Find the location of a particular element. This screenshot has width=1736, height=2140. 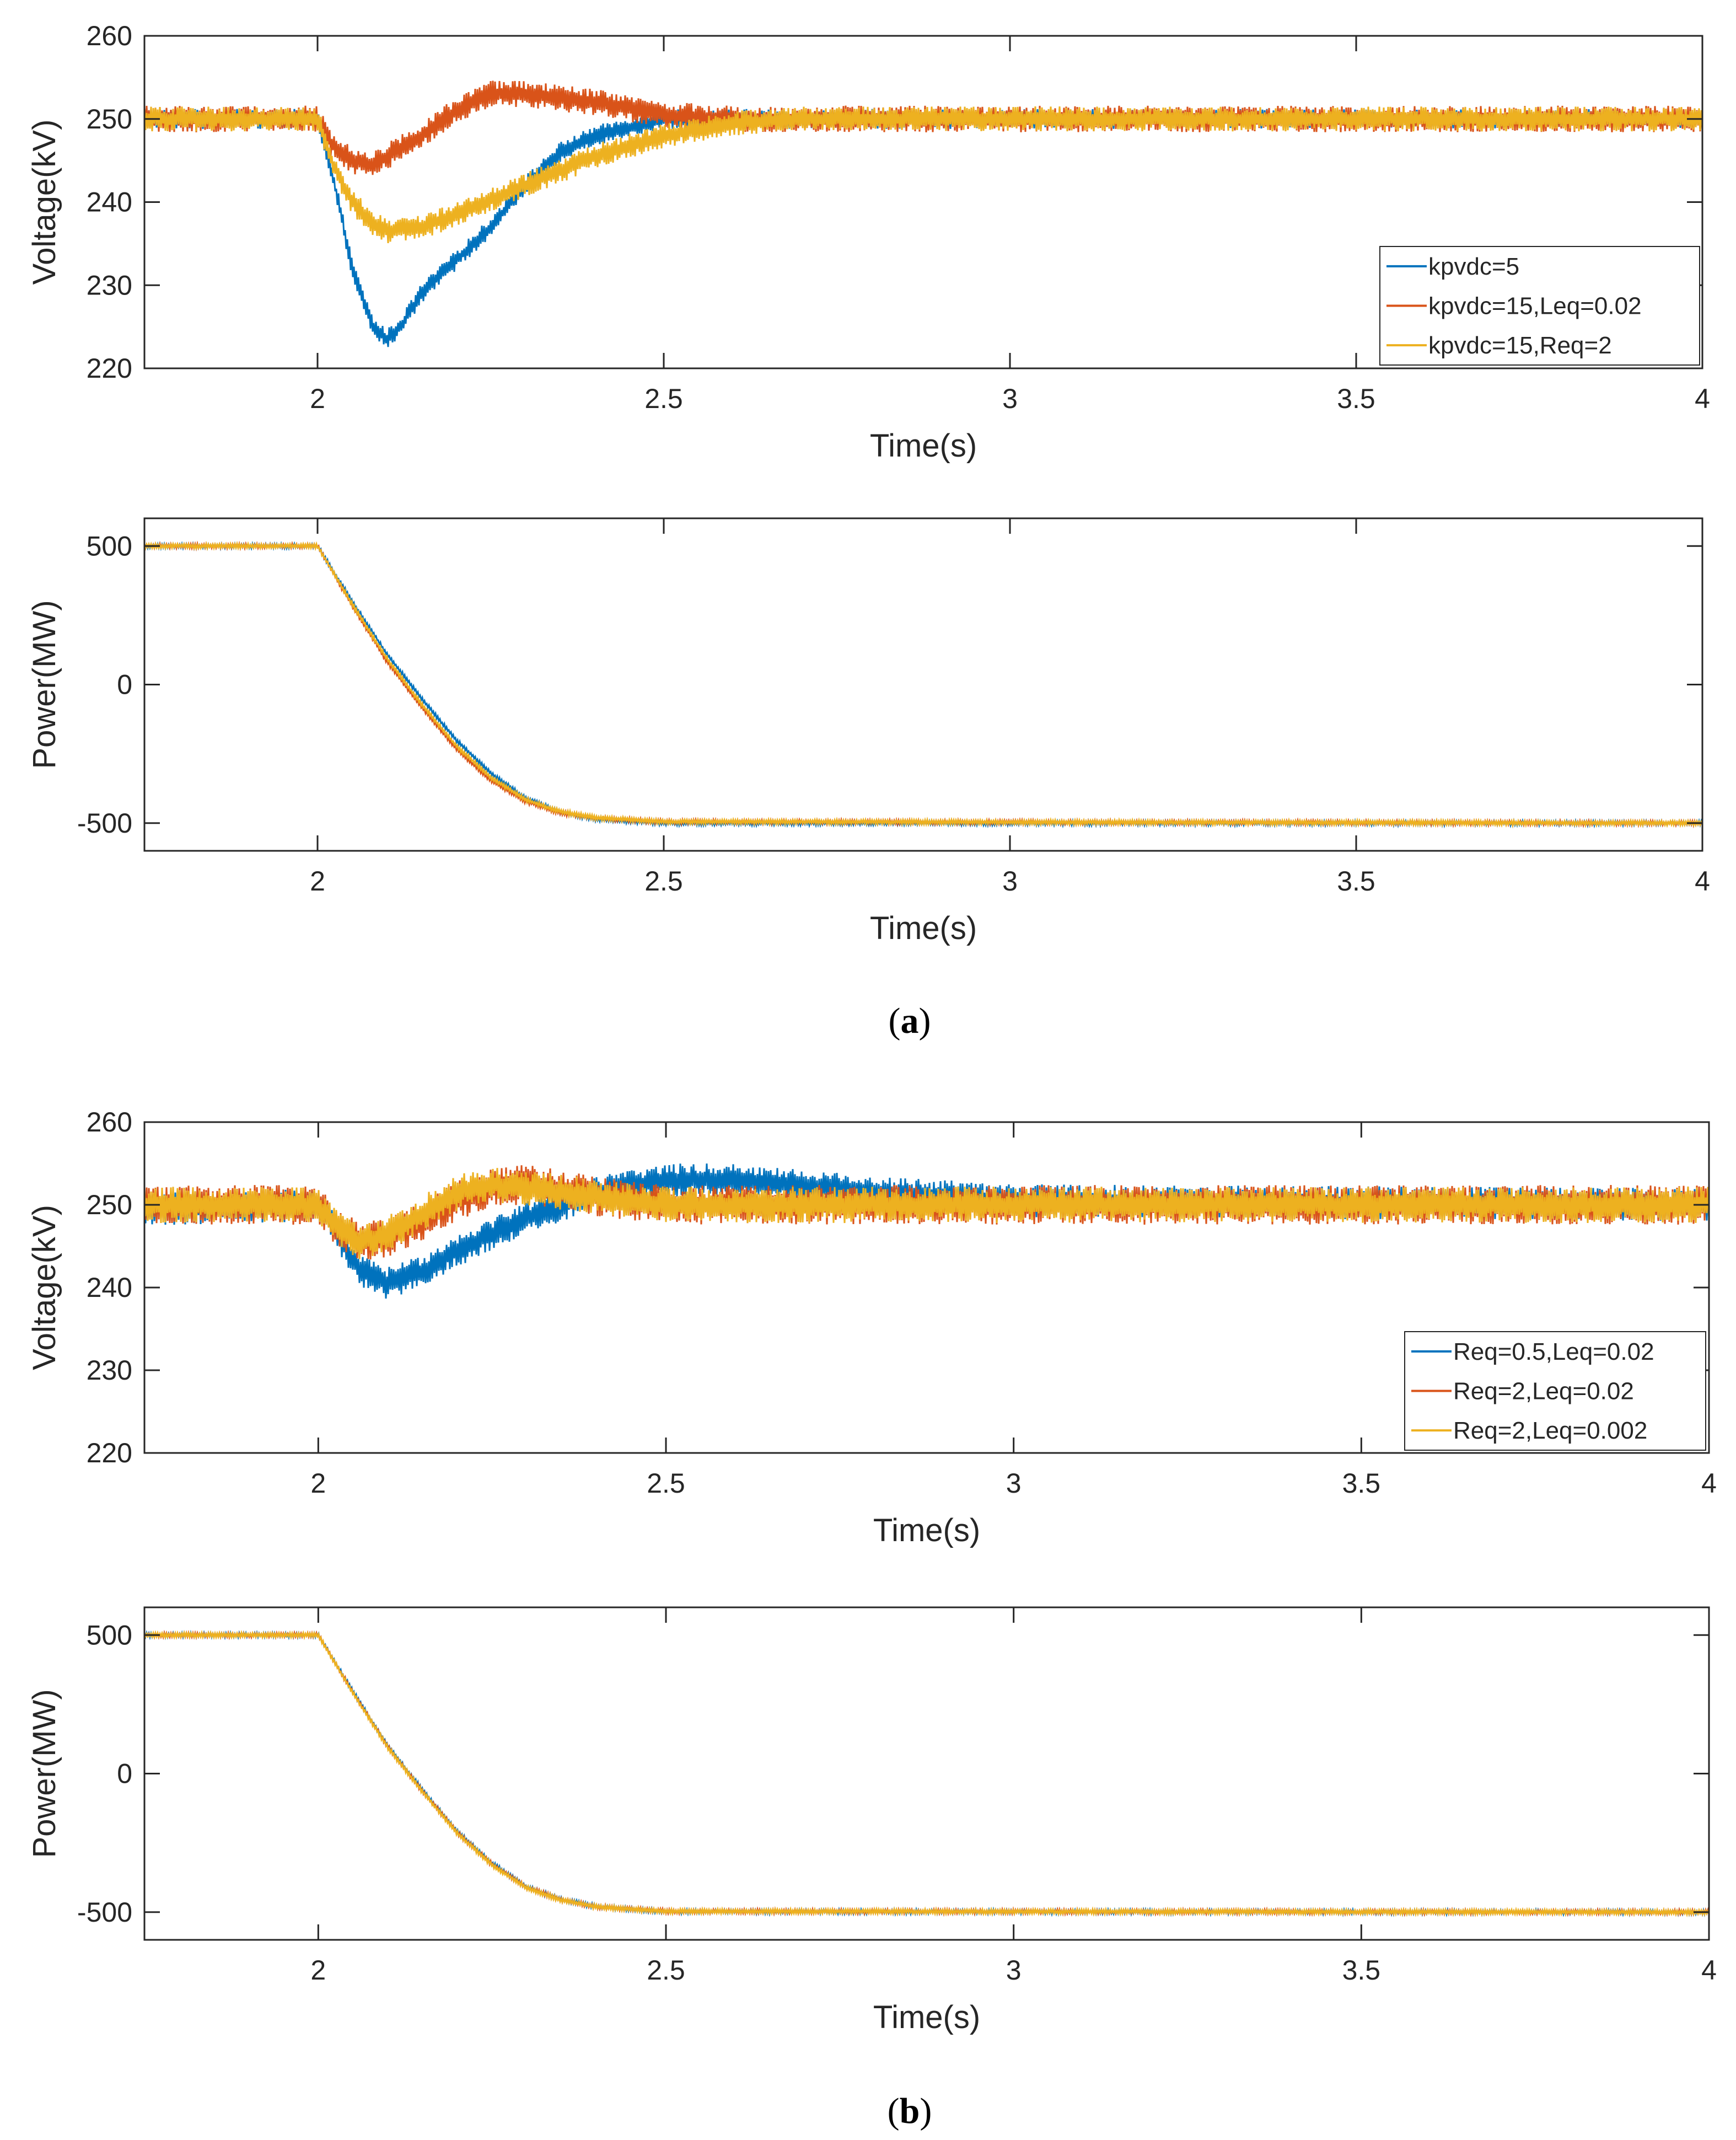

legend: kpvdc=5 kpvdc=15,Leq=0.02 kpvdc=15,Req=2 is located at coordinates (1539, 306).